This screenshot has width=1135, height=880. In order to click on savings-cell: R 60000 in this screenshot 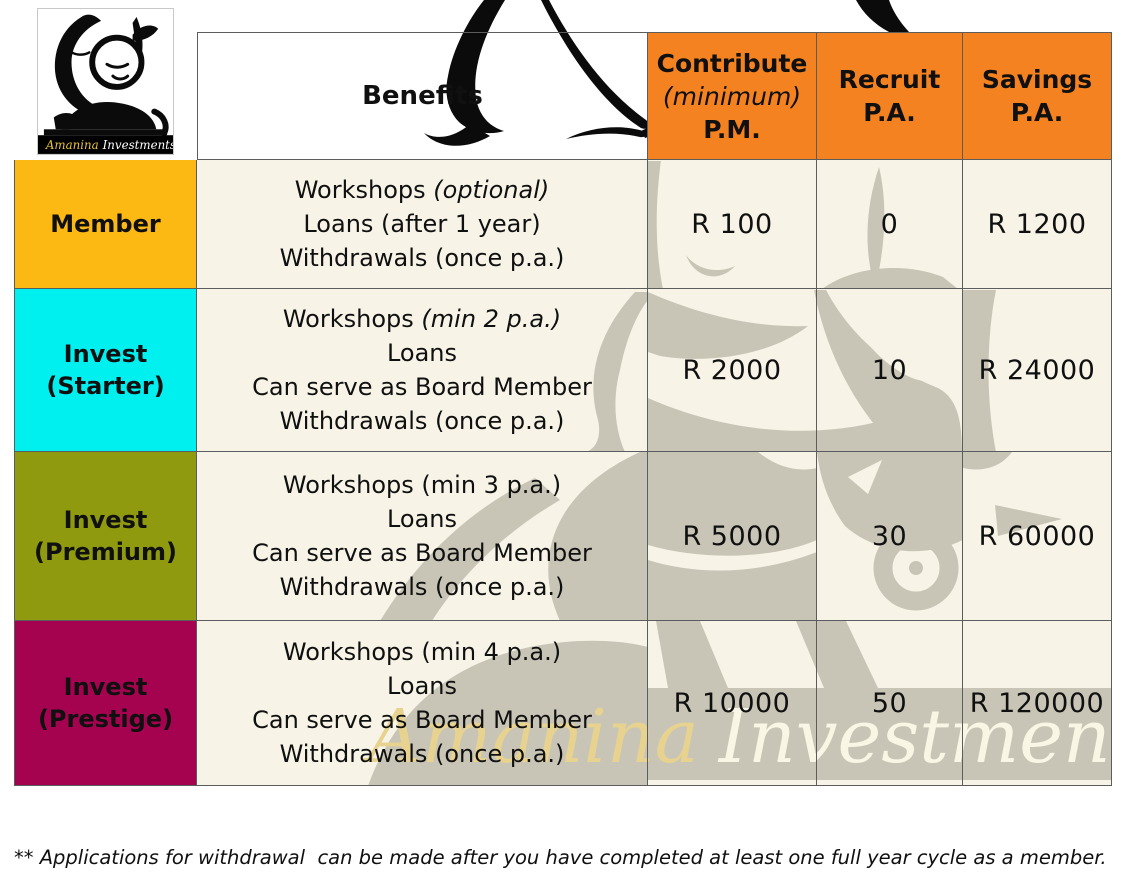, I will do `click(1037, 536)`.